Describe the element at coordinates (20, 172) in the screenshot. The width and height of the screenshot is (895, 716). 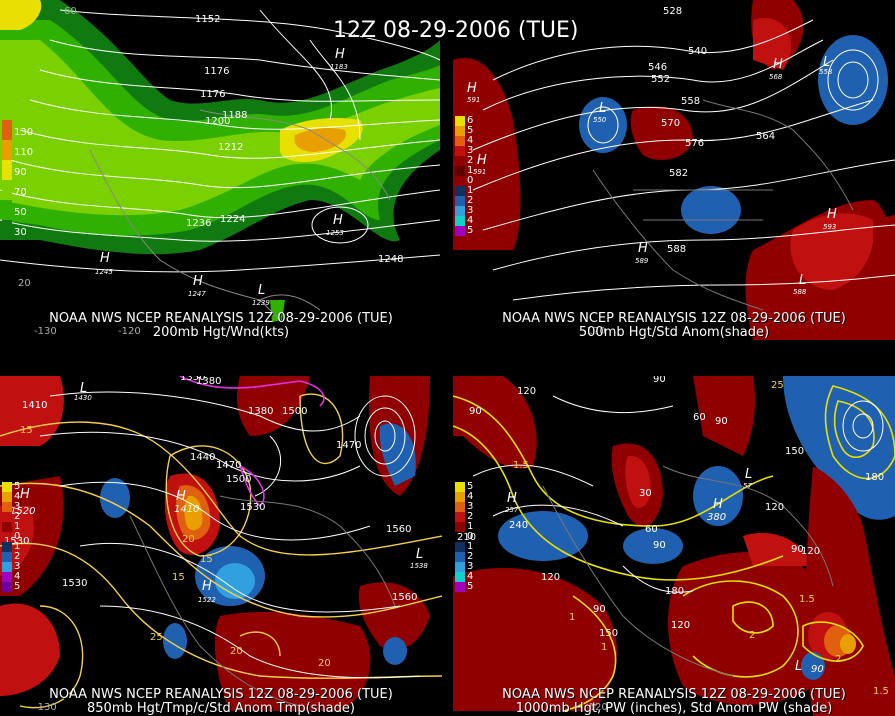
I see `legend-label: 90` at that location.